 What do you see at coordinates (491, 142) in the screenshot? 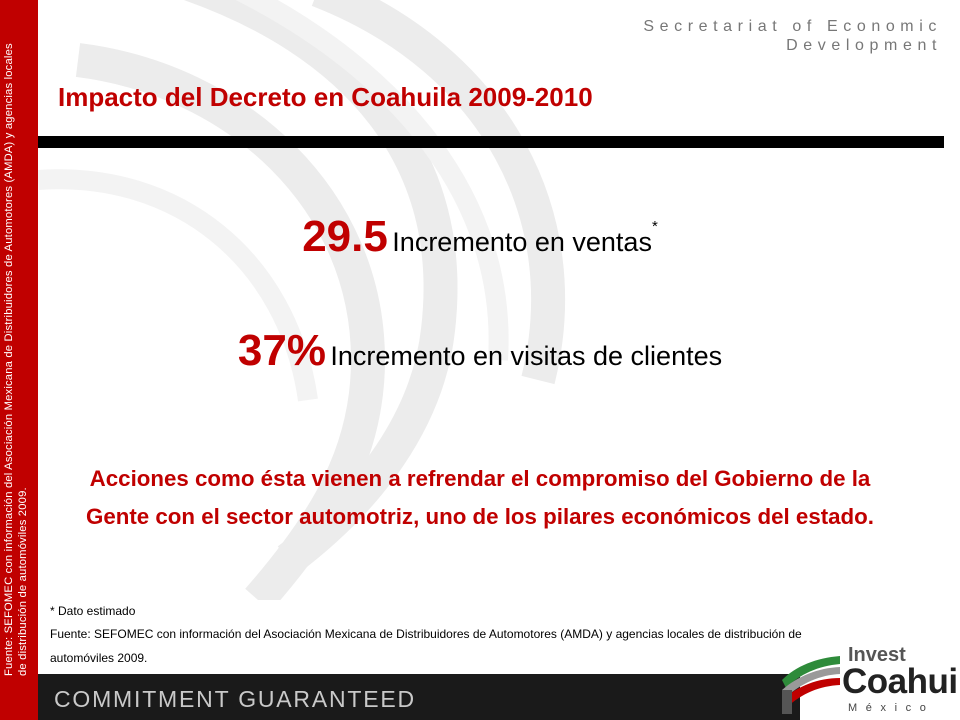
I see `title-divider` at bounding box center [491, 142].